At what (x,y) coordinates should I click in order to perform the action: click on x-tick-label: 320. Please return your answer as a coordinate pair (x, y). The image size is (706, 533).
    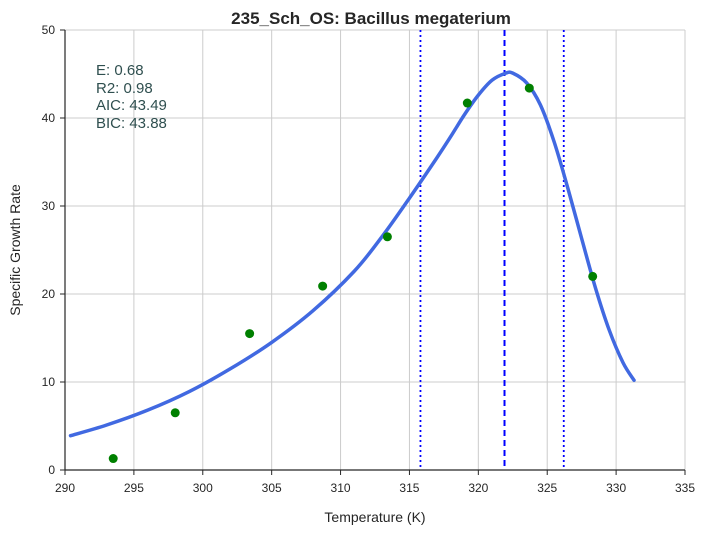
    Looking at the image, I should click on (478, 488).